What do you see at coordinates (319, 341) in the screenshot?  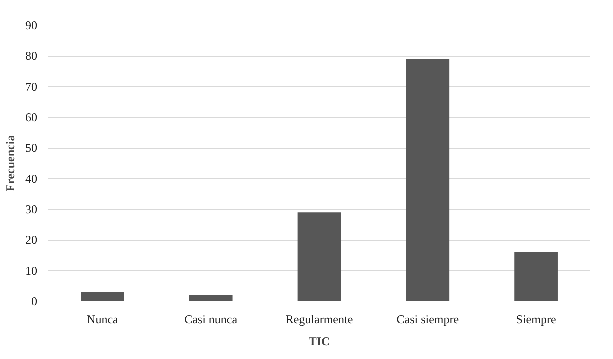 I see `x-axis-title: TIC` at bounding box center [319, 341].